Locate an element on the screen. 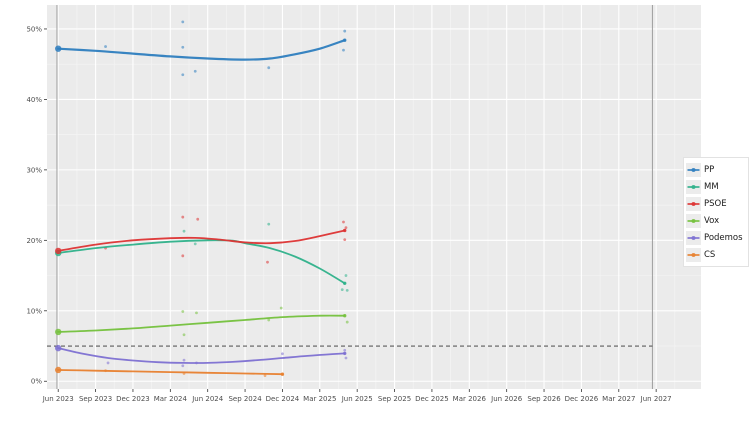 The height and width of the screenshot is (421, 750). legend-key-vox-icon is located at coordinates (693, 220).